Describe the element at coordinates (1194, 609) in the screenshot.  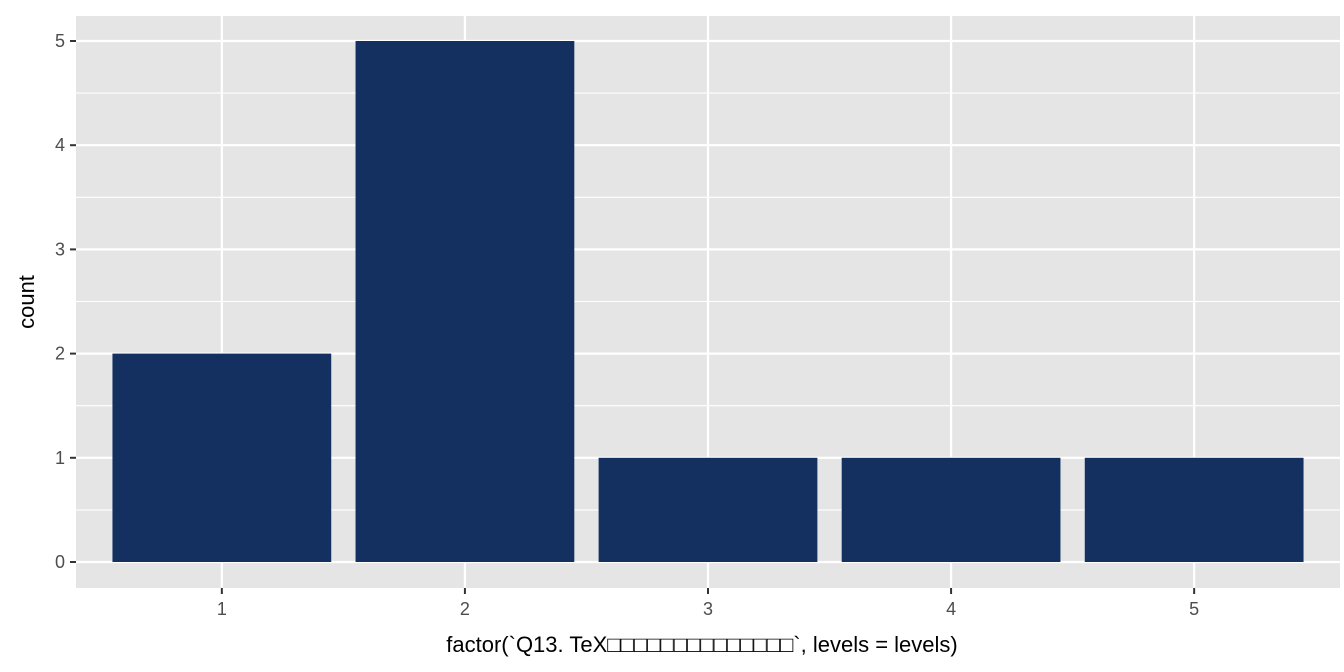
I see `x-tick-label: 5` at that location.